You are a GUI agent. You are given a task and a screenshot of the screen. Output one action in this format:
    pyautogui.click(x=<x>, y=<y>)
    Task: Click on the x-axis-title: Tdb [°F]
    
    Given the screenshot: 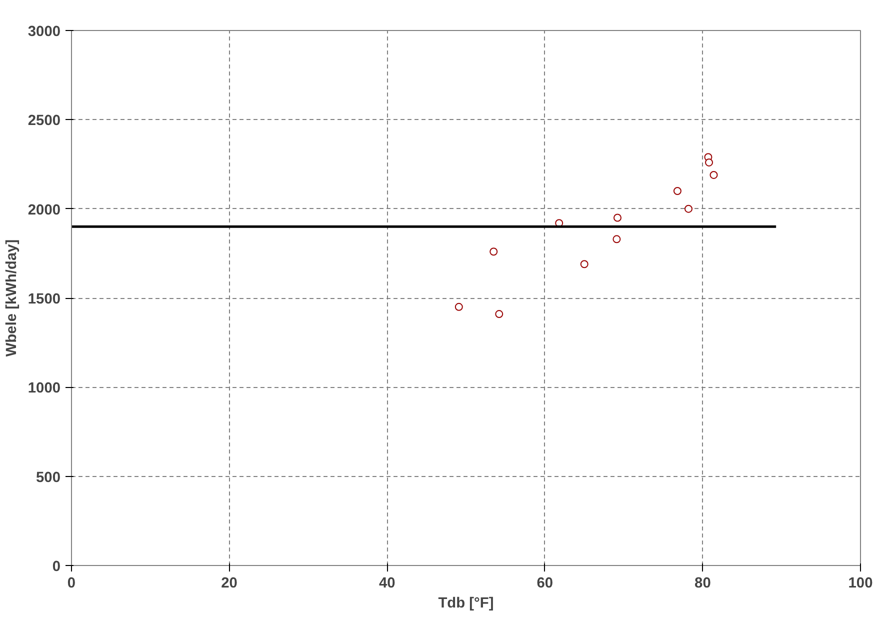 What is the action you would take?
    pyautogui.click(x=466, y=604)
    